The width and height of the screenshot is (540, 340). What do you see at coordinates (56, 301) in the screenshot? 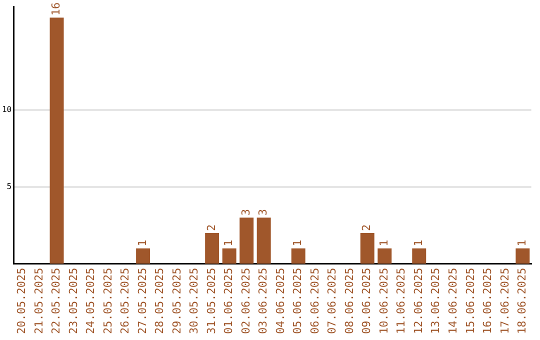
I see `x-tick-label: 22.05.2025` at bounding box center [56, 301].